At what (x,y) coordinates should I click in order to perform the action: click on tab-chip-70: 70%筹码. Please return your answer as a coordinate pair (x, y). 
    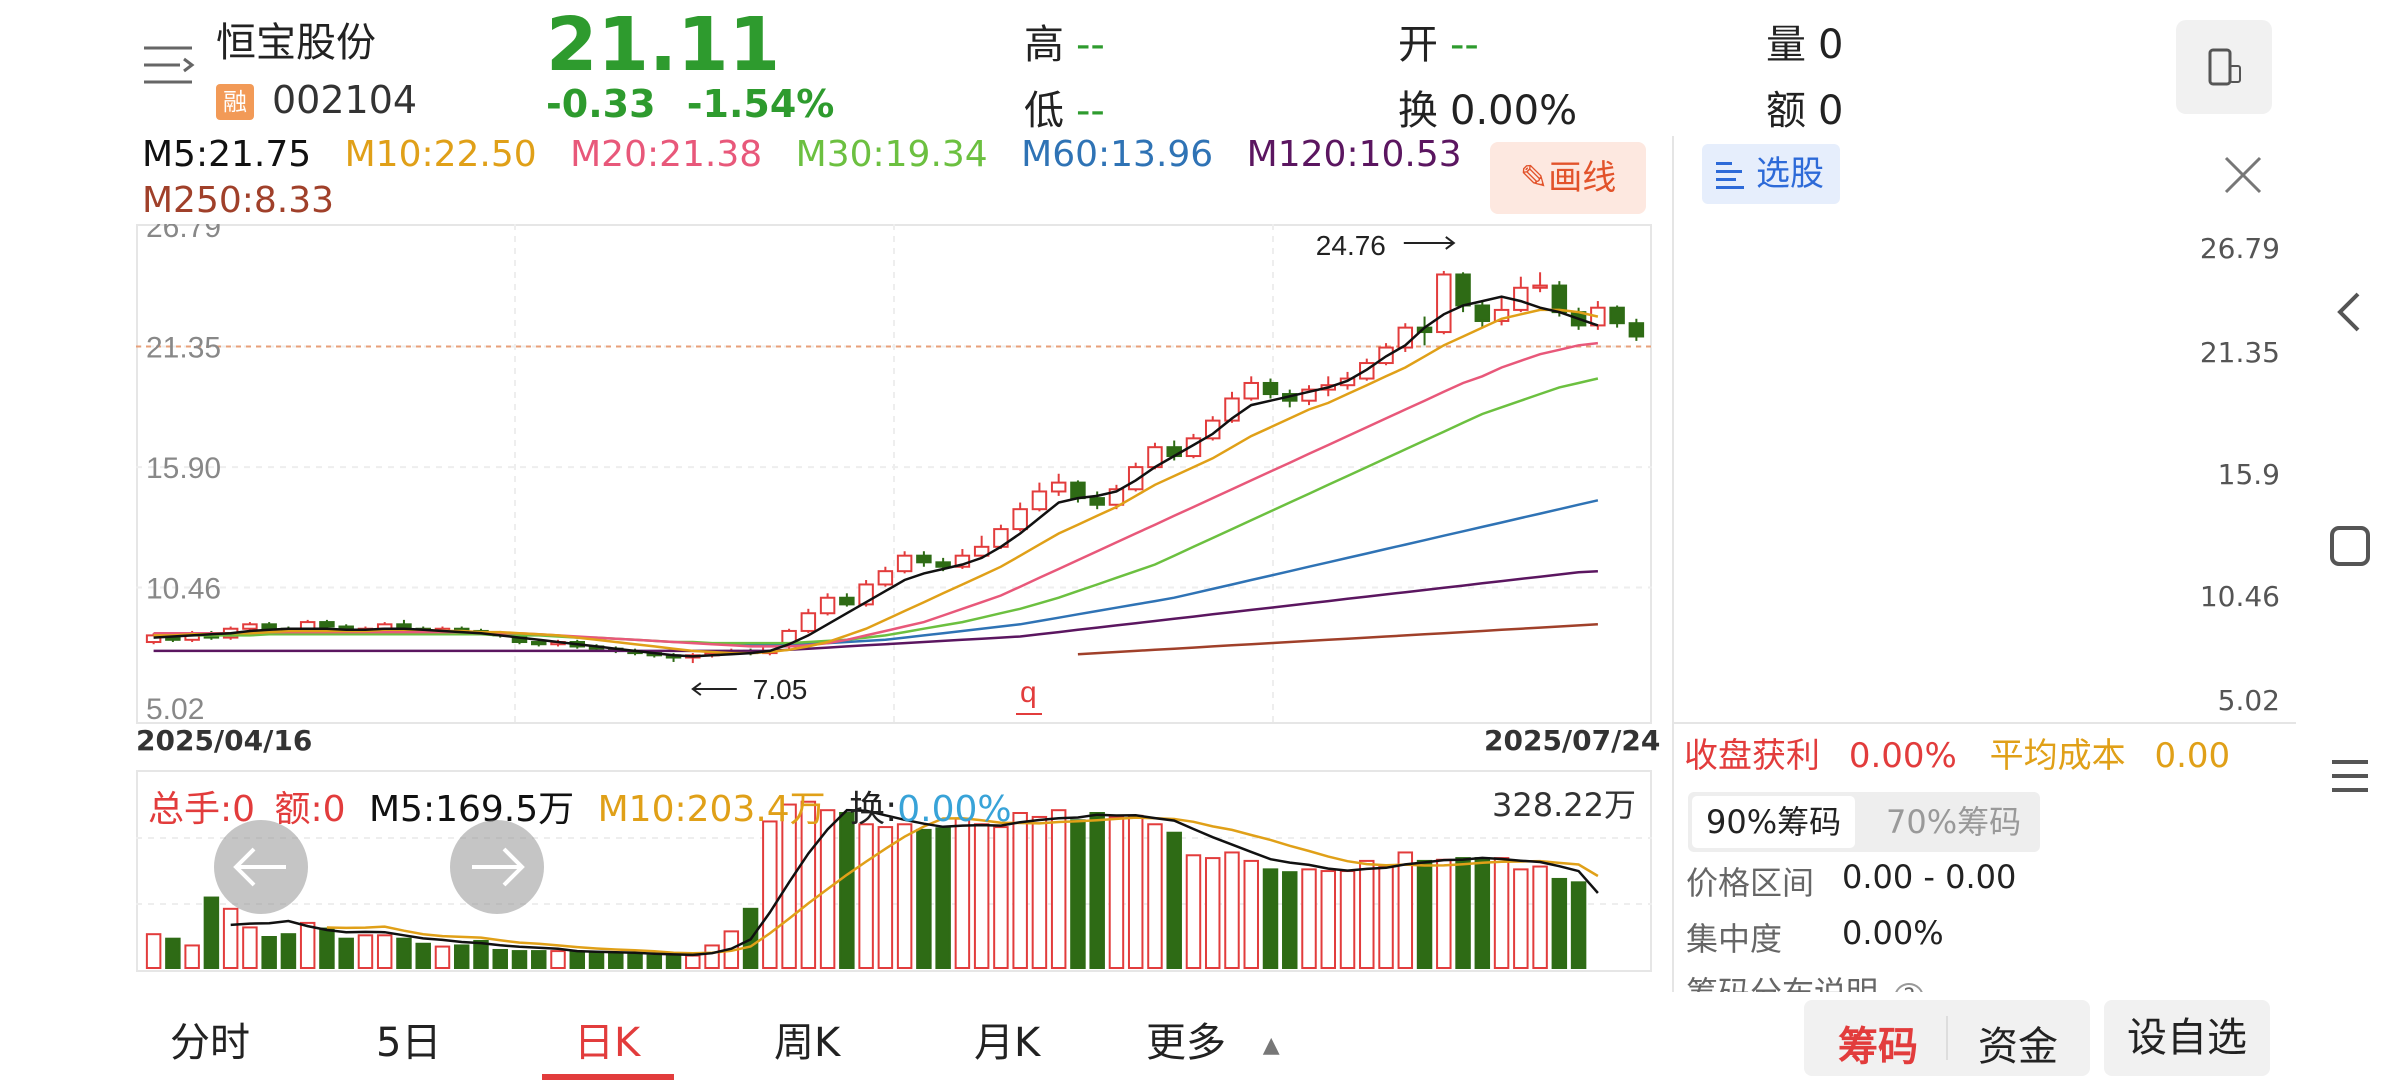
    Looking at the image, I should click on (1954, 822).